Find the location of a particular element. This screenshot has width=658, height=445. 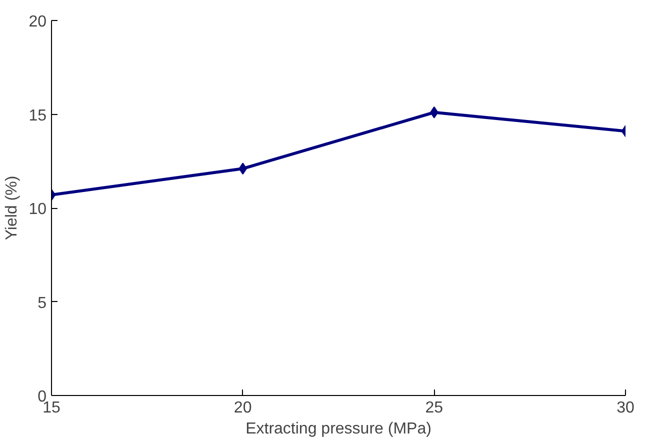

y-tick-label: 20 is located at coordinates (37, 22).